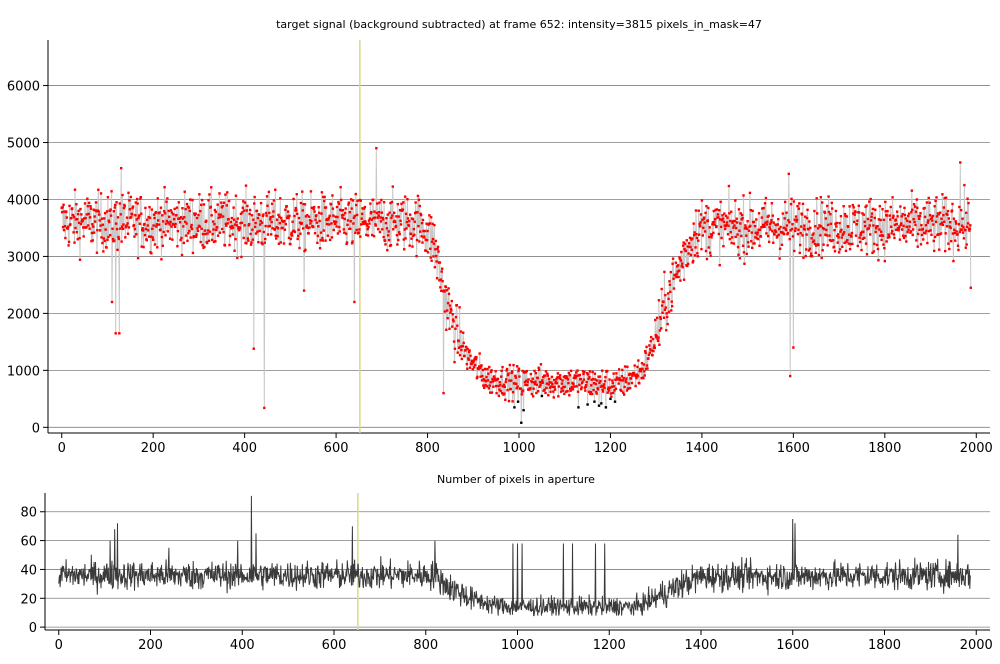 The image size is (1000, 664). I want to click on pixel-count-xtick-label: 800, so click(425, 645).